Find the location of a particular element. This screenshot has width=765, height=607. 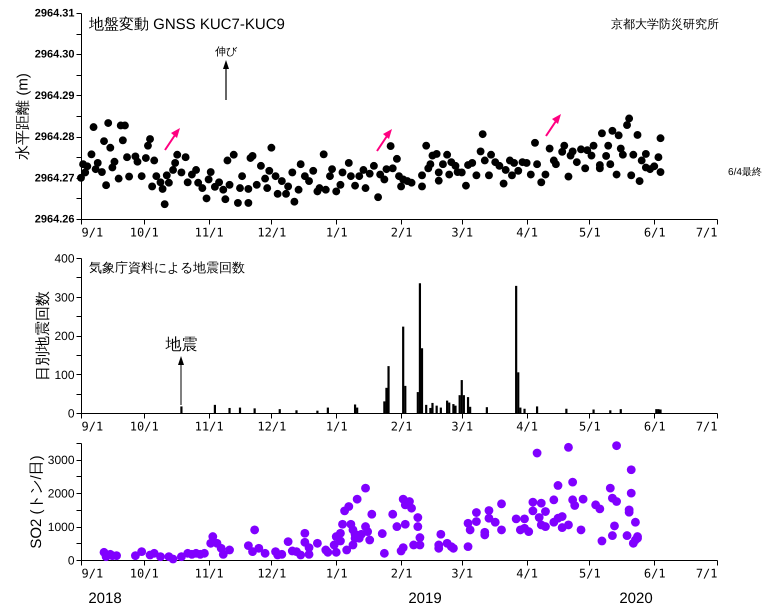

y-tick-label: 1000 is located at coordinates (61, 527).